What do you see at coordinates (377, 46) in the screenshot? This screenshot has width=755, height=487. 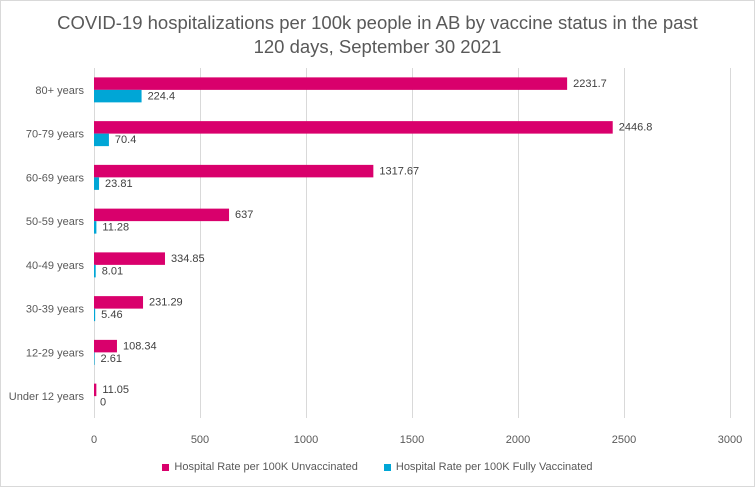 I see `chart-title-line-2: 120 days, September 30 2021` at bounding box center [377, 46].